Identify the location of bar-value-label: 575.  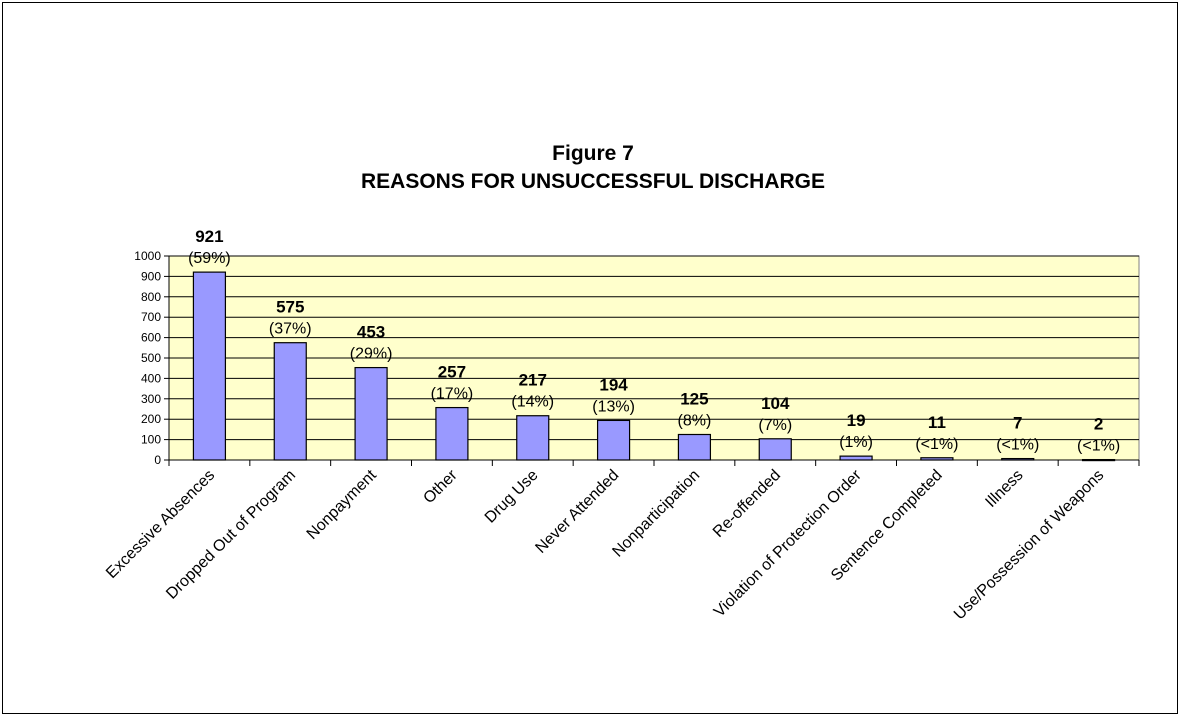
(290, 307).